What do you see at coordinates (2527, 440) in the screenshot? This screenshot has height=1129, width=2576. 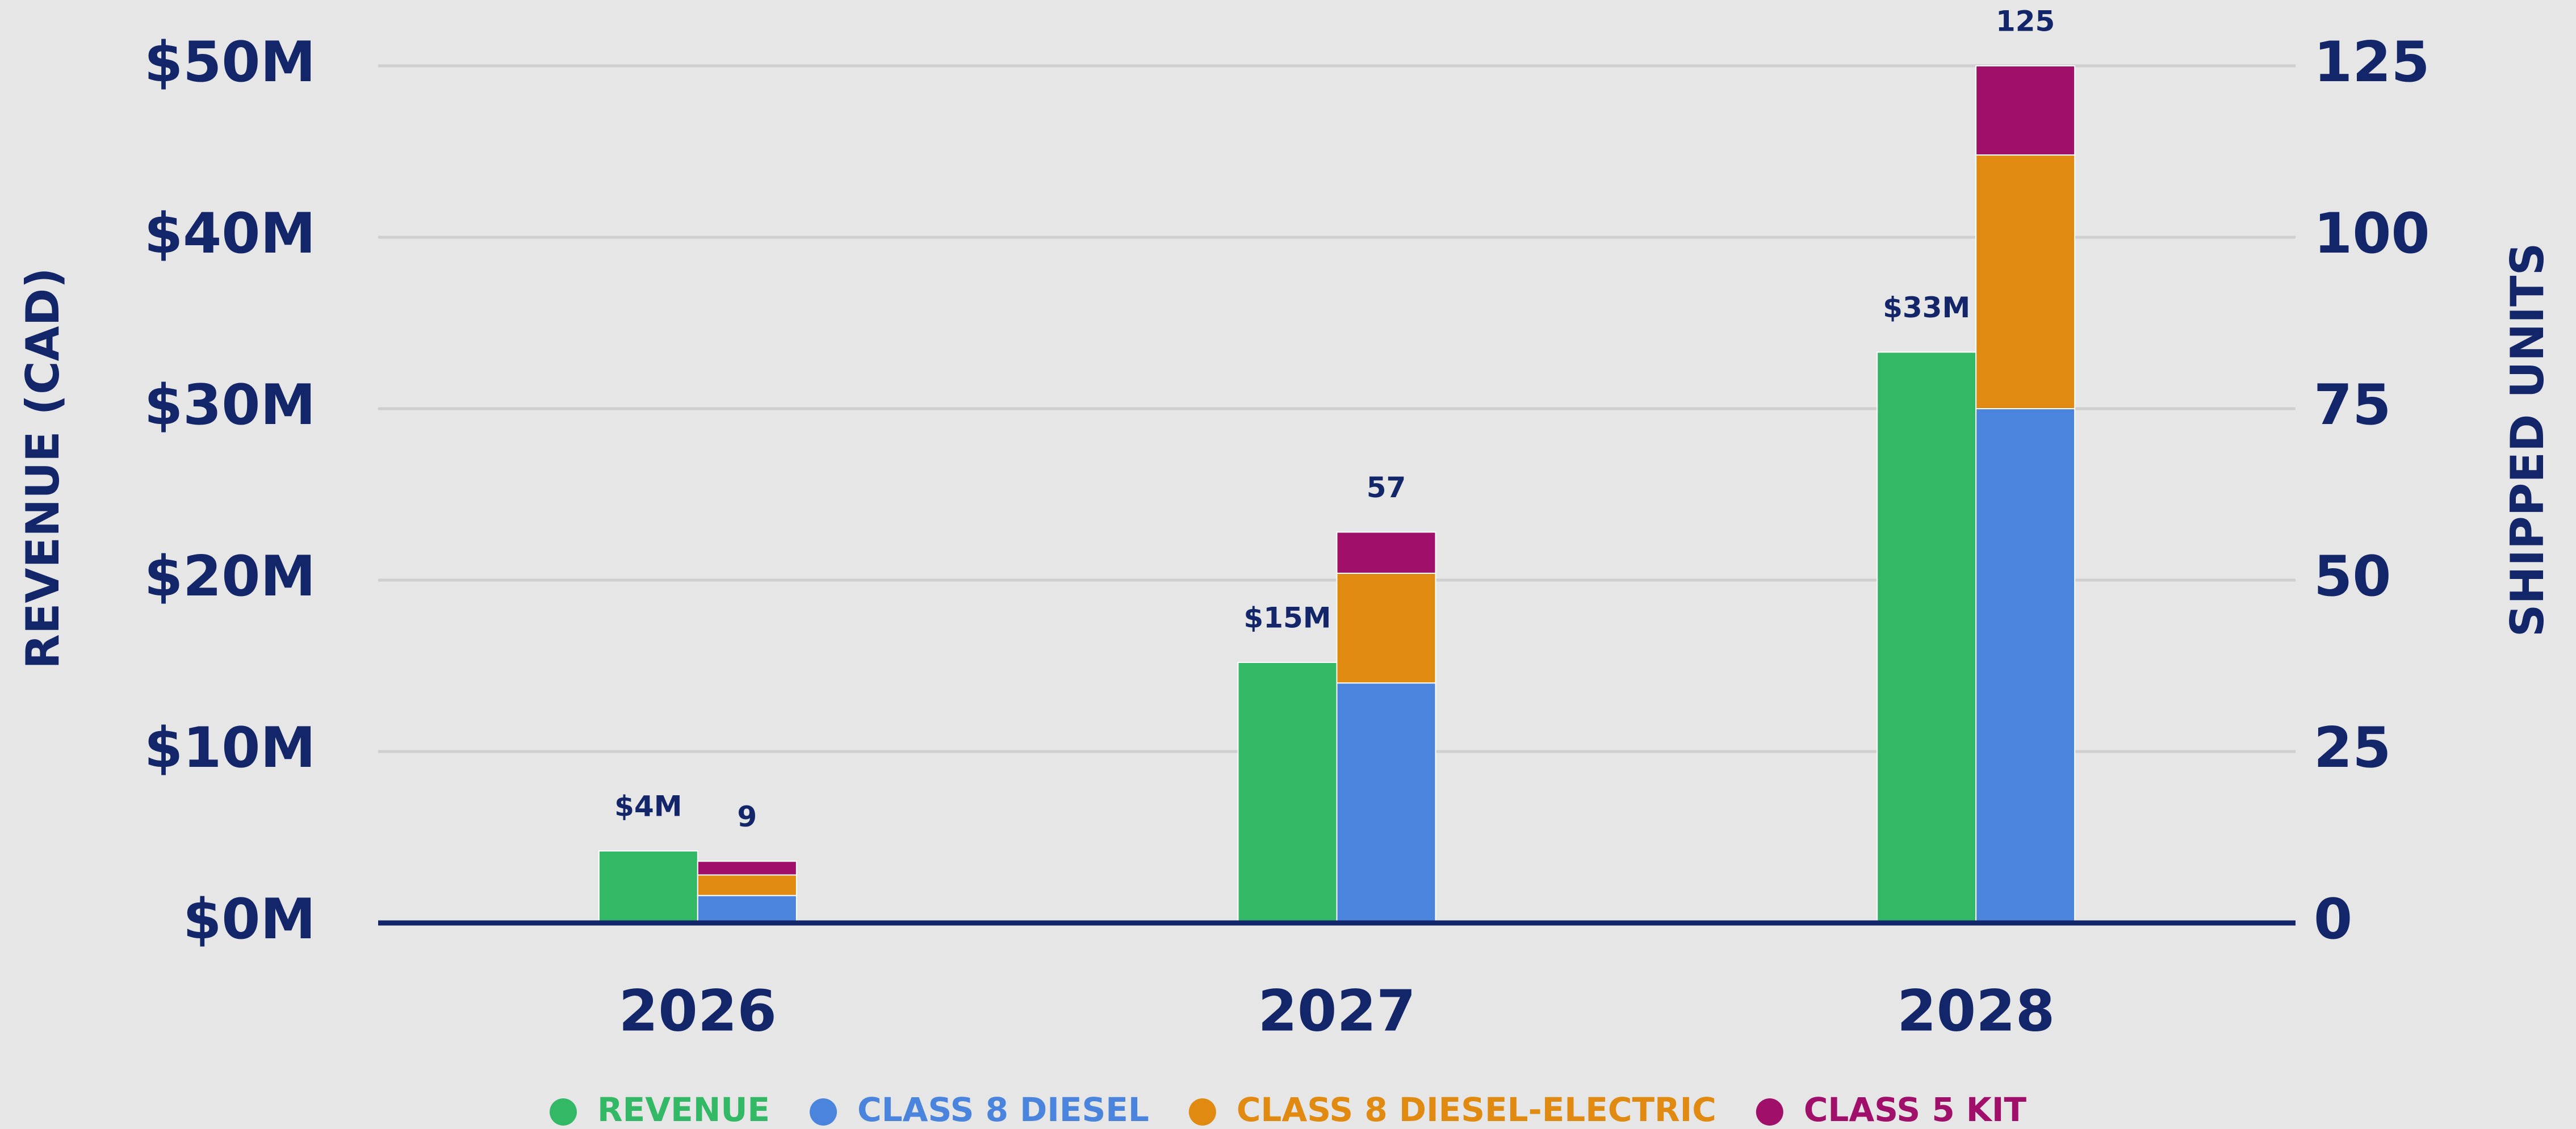 I see `y2-axis-title: SHIPPED UNITS` at bounding box center [2527, 440].